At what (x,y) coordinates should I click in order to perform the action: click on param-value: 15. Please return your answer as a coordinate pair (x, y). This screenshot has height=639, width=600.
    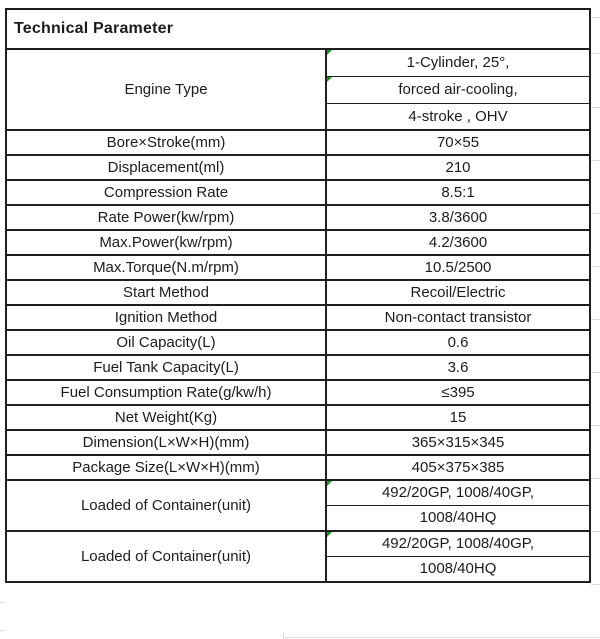
    Looking at the image, I should click on (458, 417).